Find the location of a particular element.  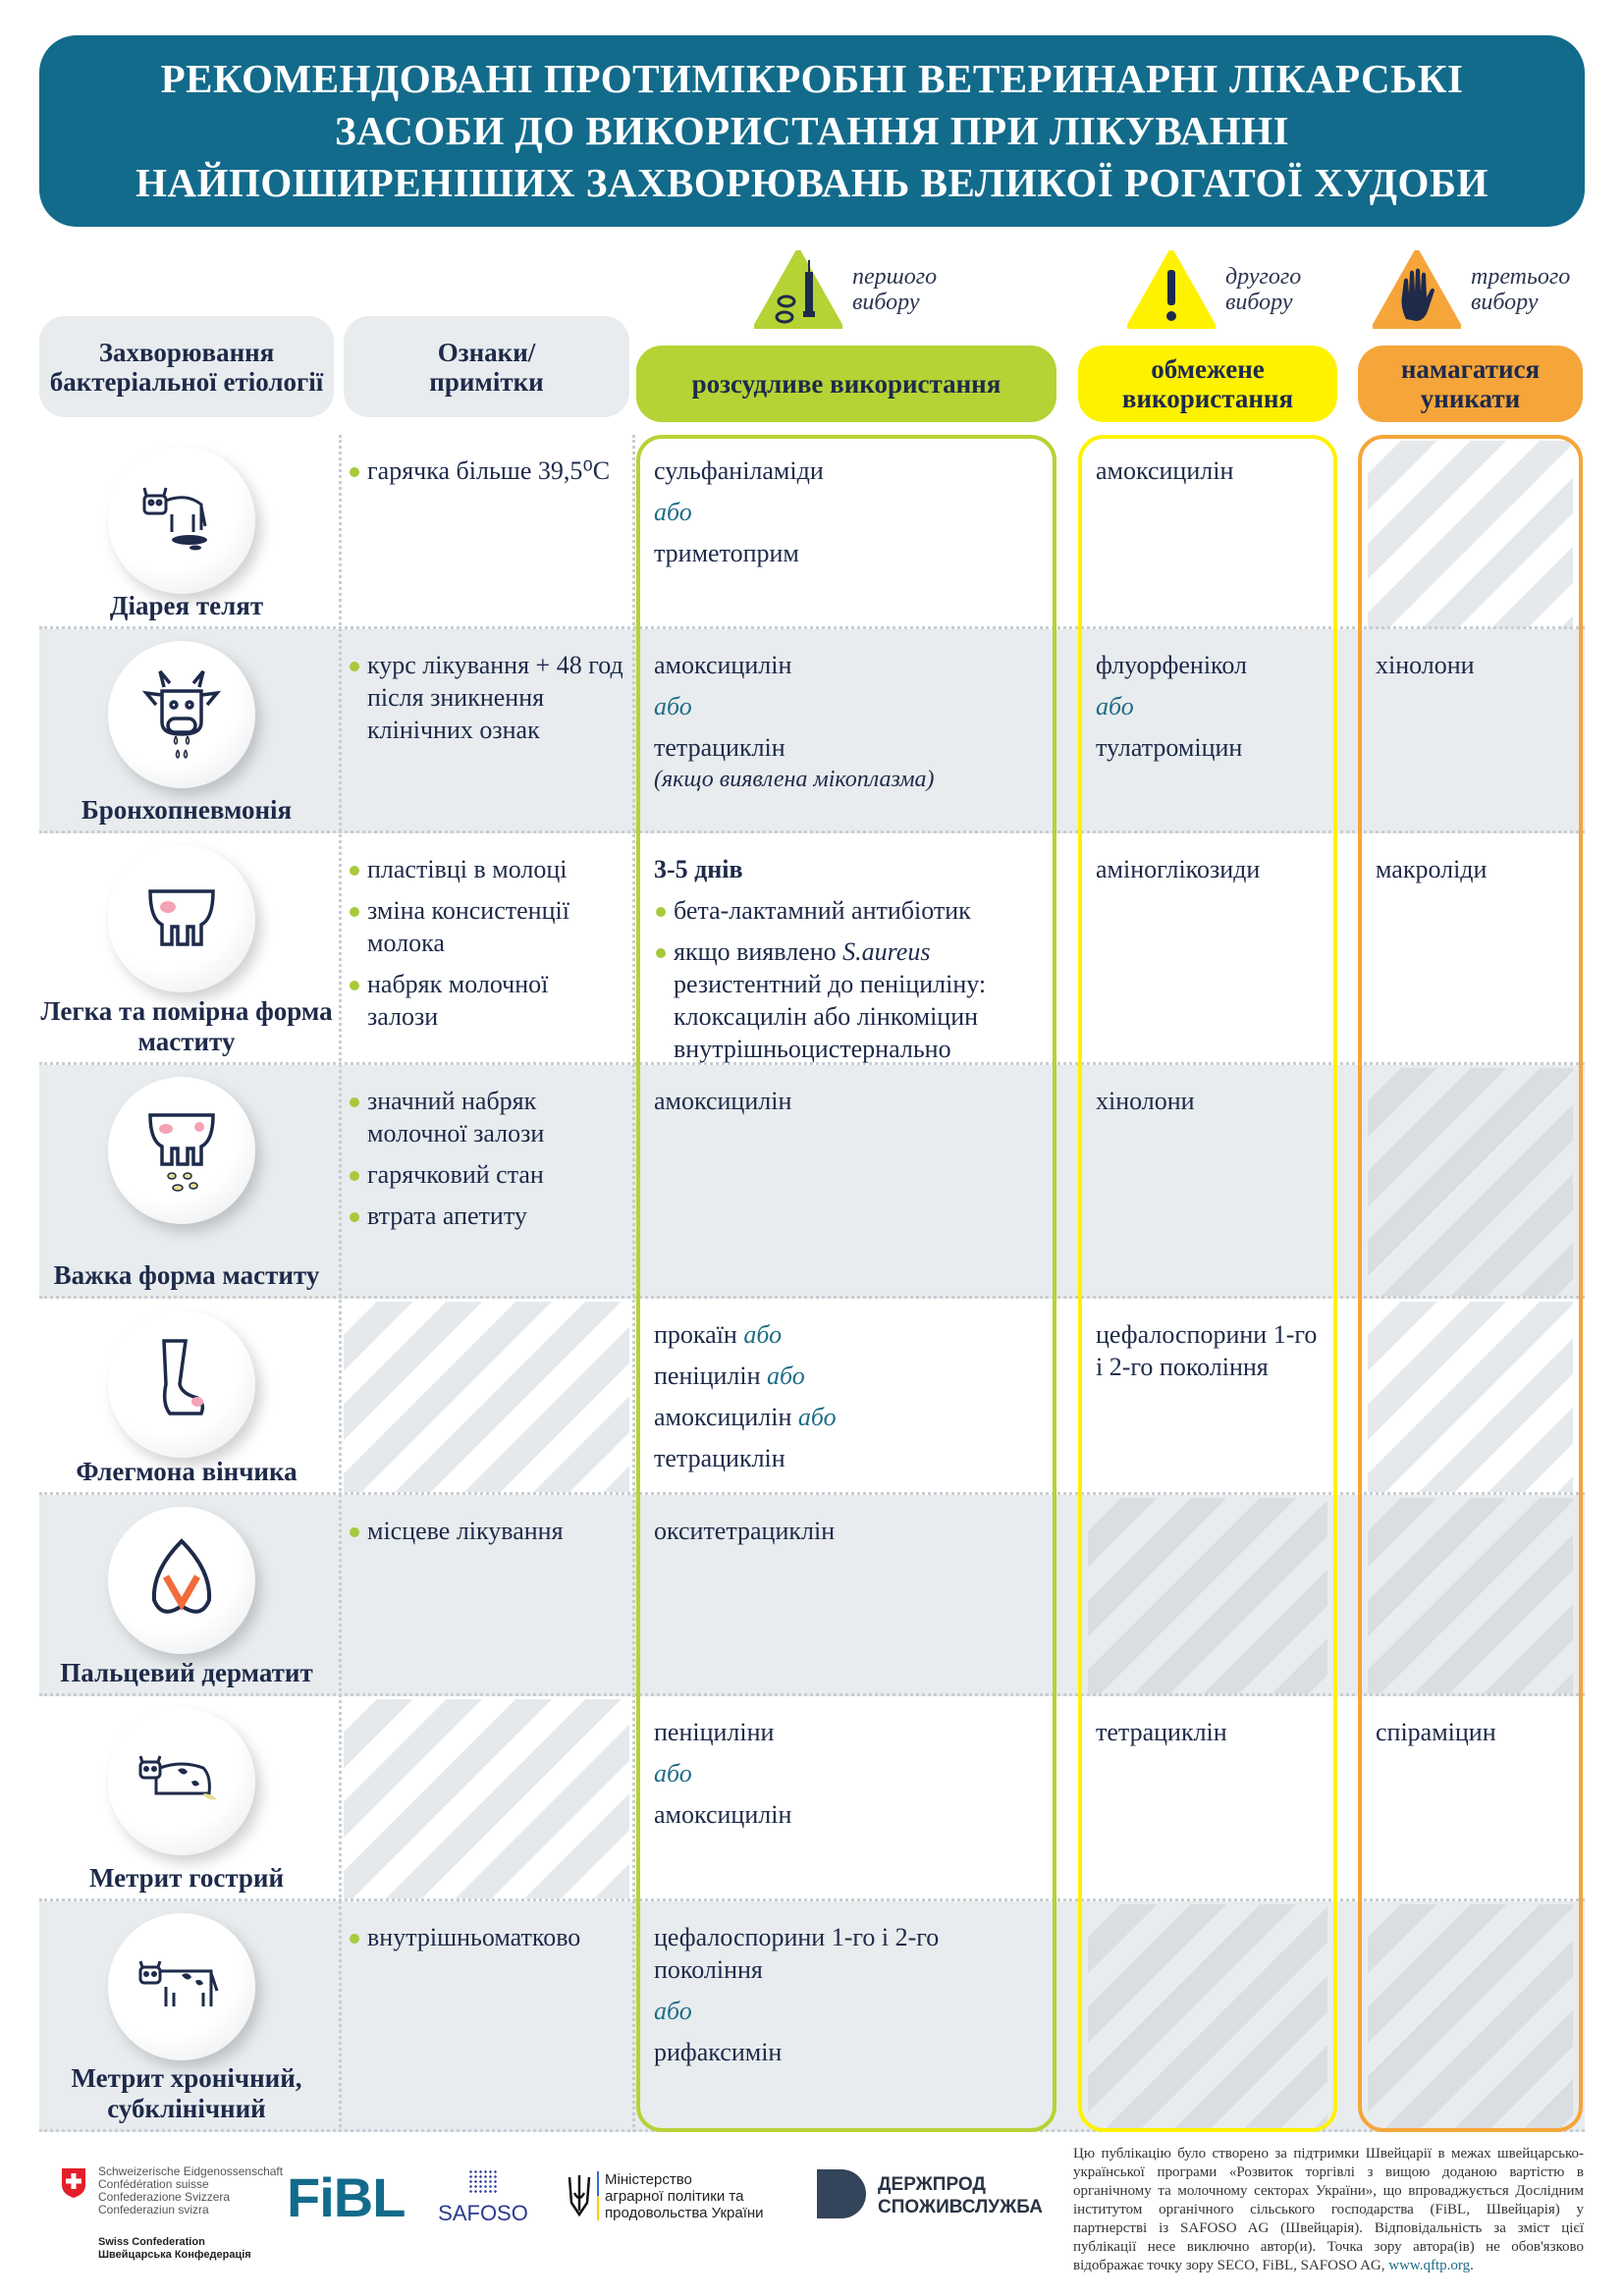

drug-item: значний набряк молочної залози is located at coordinates (486, 1117).